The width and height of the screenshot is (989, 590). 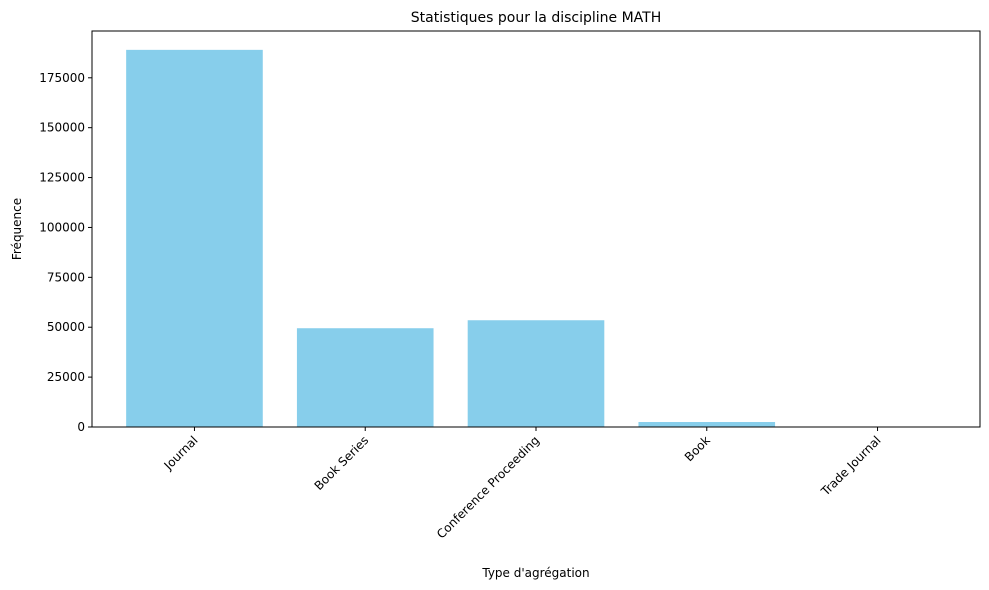 What do you see at coordinates (62, 78) in the screenshot?
I see `y-tick-label: 175000` at bounding box center [62, 78].